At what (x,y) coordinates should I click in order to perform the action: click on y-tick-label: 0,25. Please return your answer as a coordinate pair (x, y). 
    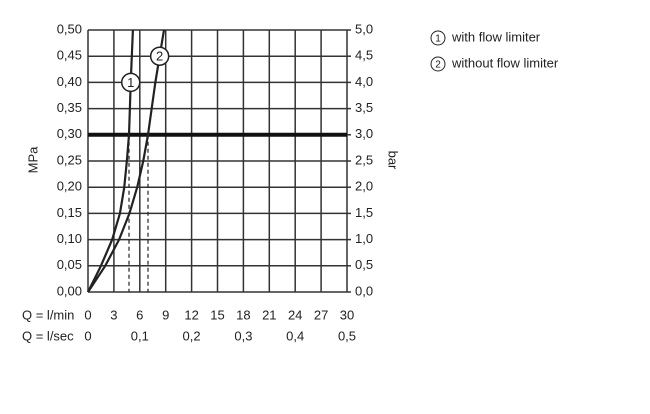
    Looking at the image, I should click on (69, 159).